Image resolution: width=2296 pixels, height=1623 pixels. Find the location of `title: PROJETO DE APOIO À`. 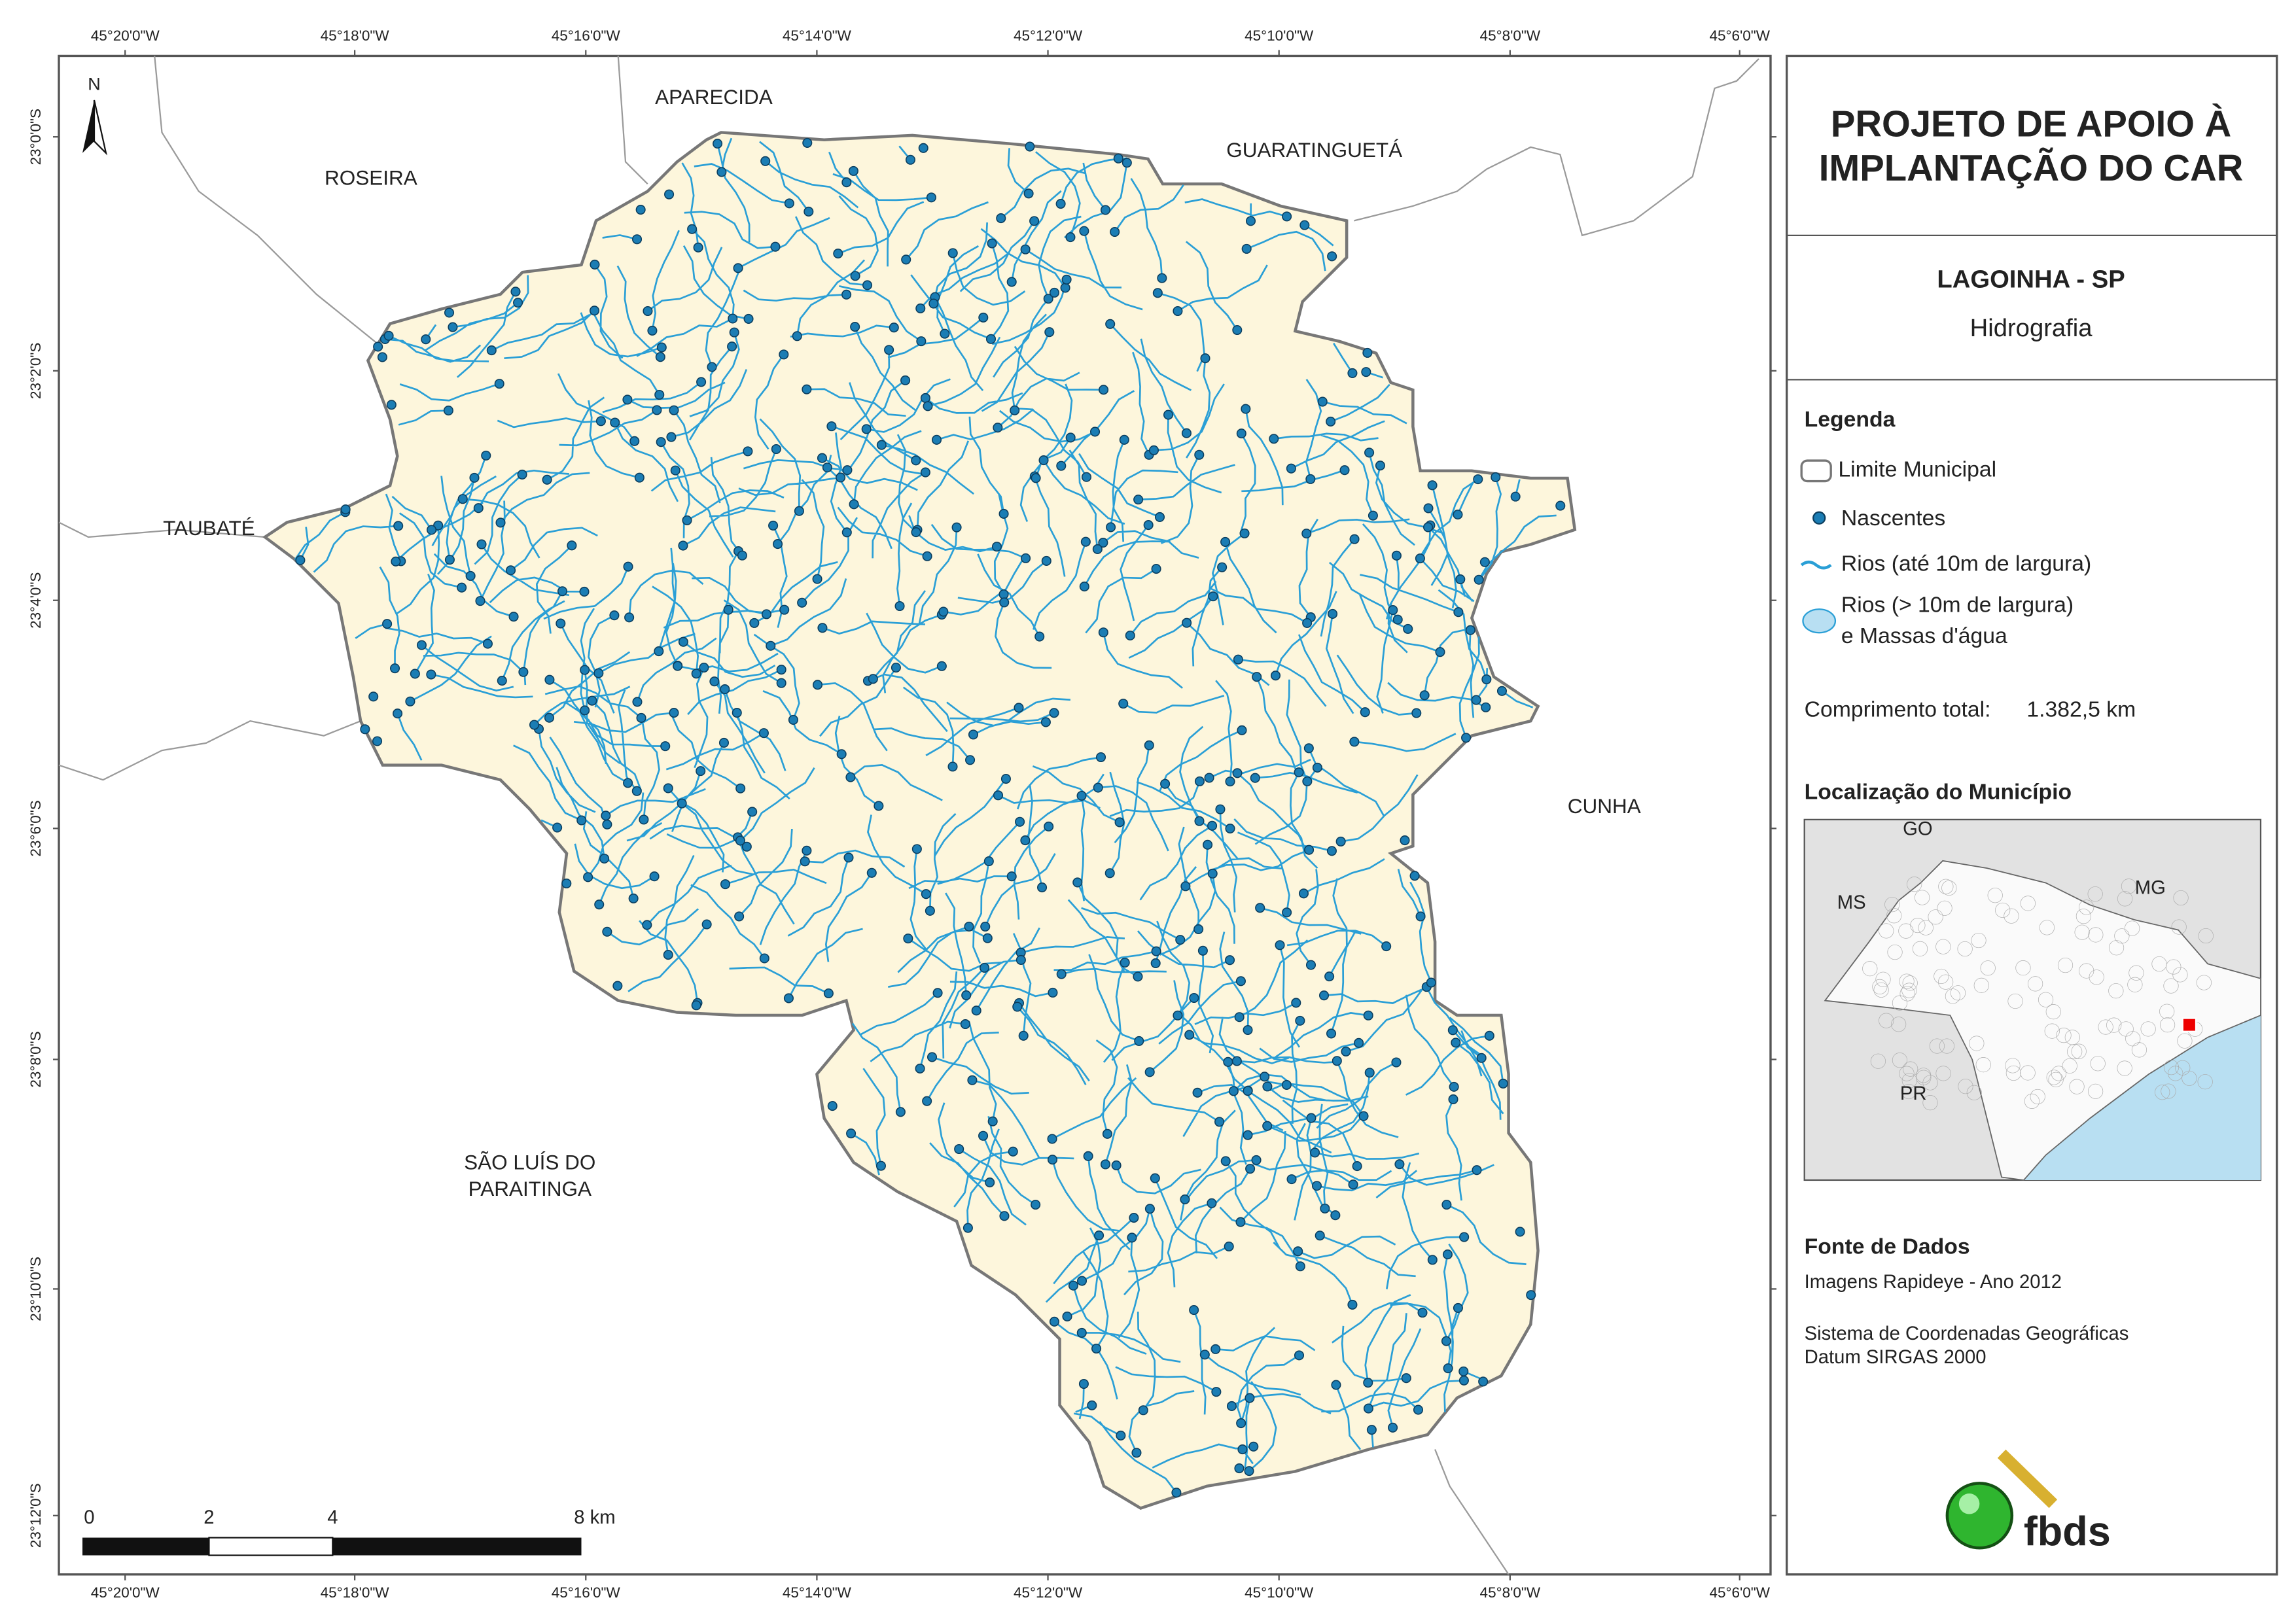

title: PROJETO DE APOIO À is located at coordinates (2031, 124).